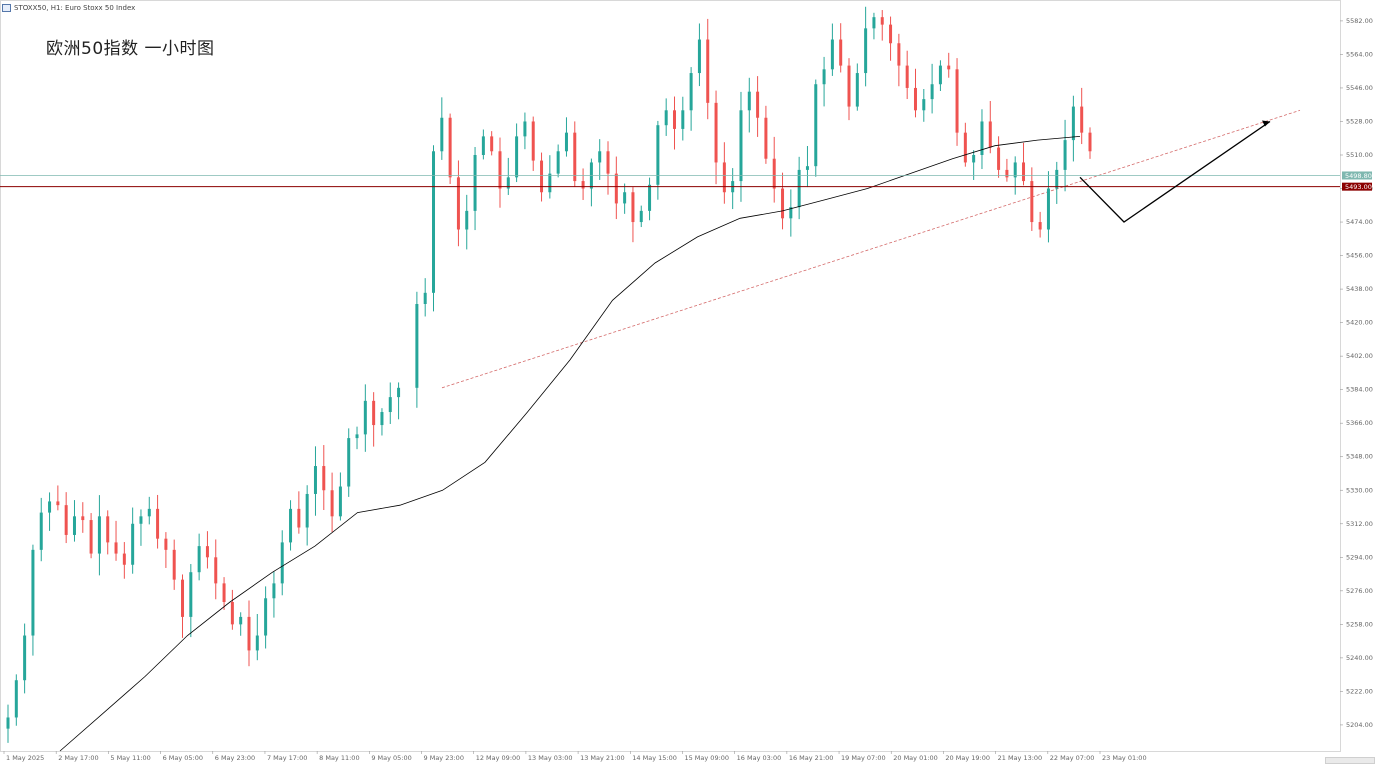 Image resolution: width=1378 pixels, height=765 pixels. Describe the element at coordinates (1359, 356) in the screenshot. I see `price-axis-label: 5402.00` at that location.